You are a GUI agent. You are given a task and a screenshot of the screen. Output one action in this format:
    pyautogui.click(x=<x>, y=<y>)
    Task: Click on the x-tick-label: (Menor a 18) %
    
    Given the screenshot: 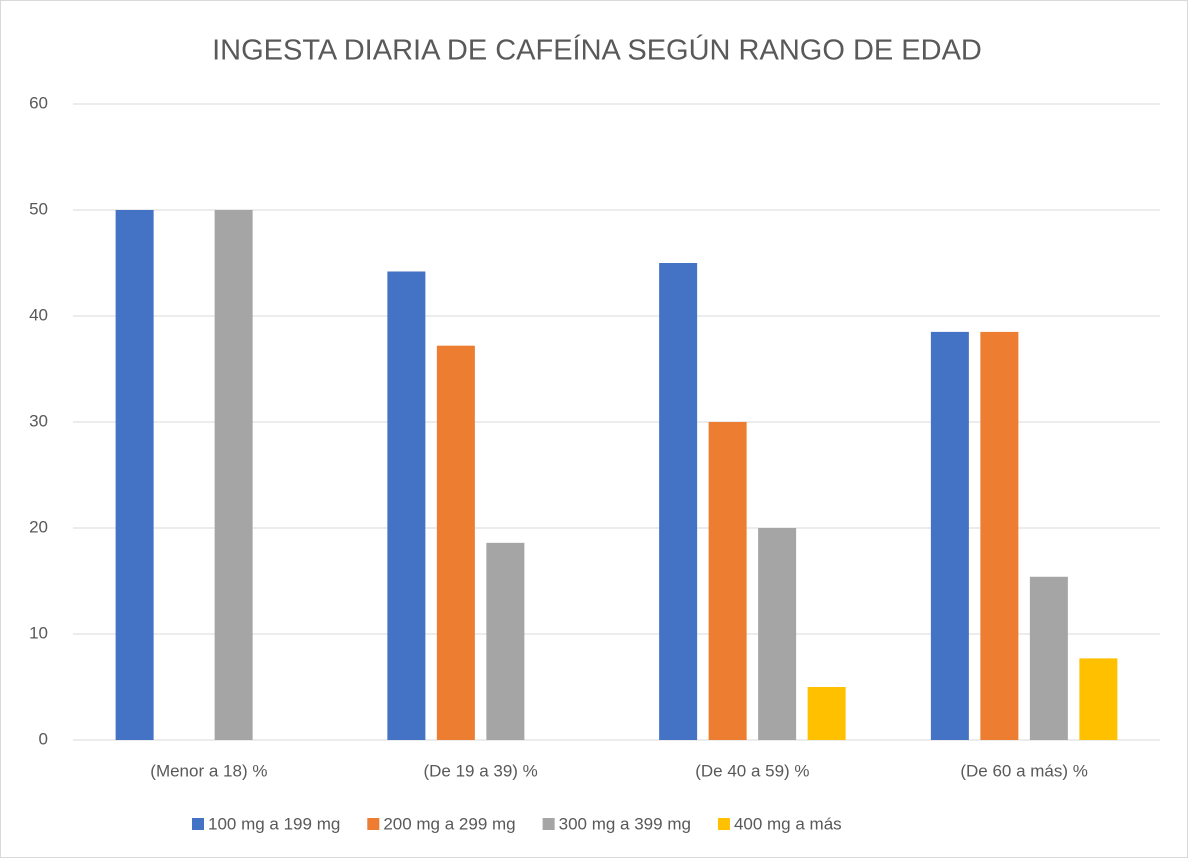 What is the action you would take?
    pyautogui.click(x=208, y=770)
    